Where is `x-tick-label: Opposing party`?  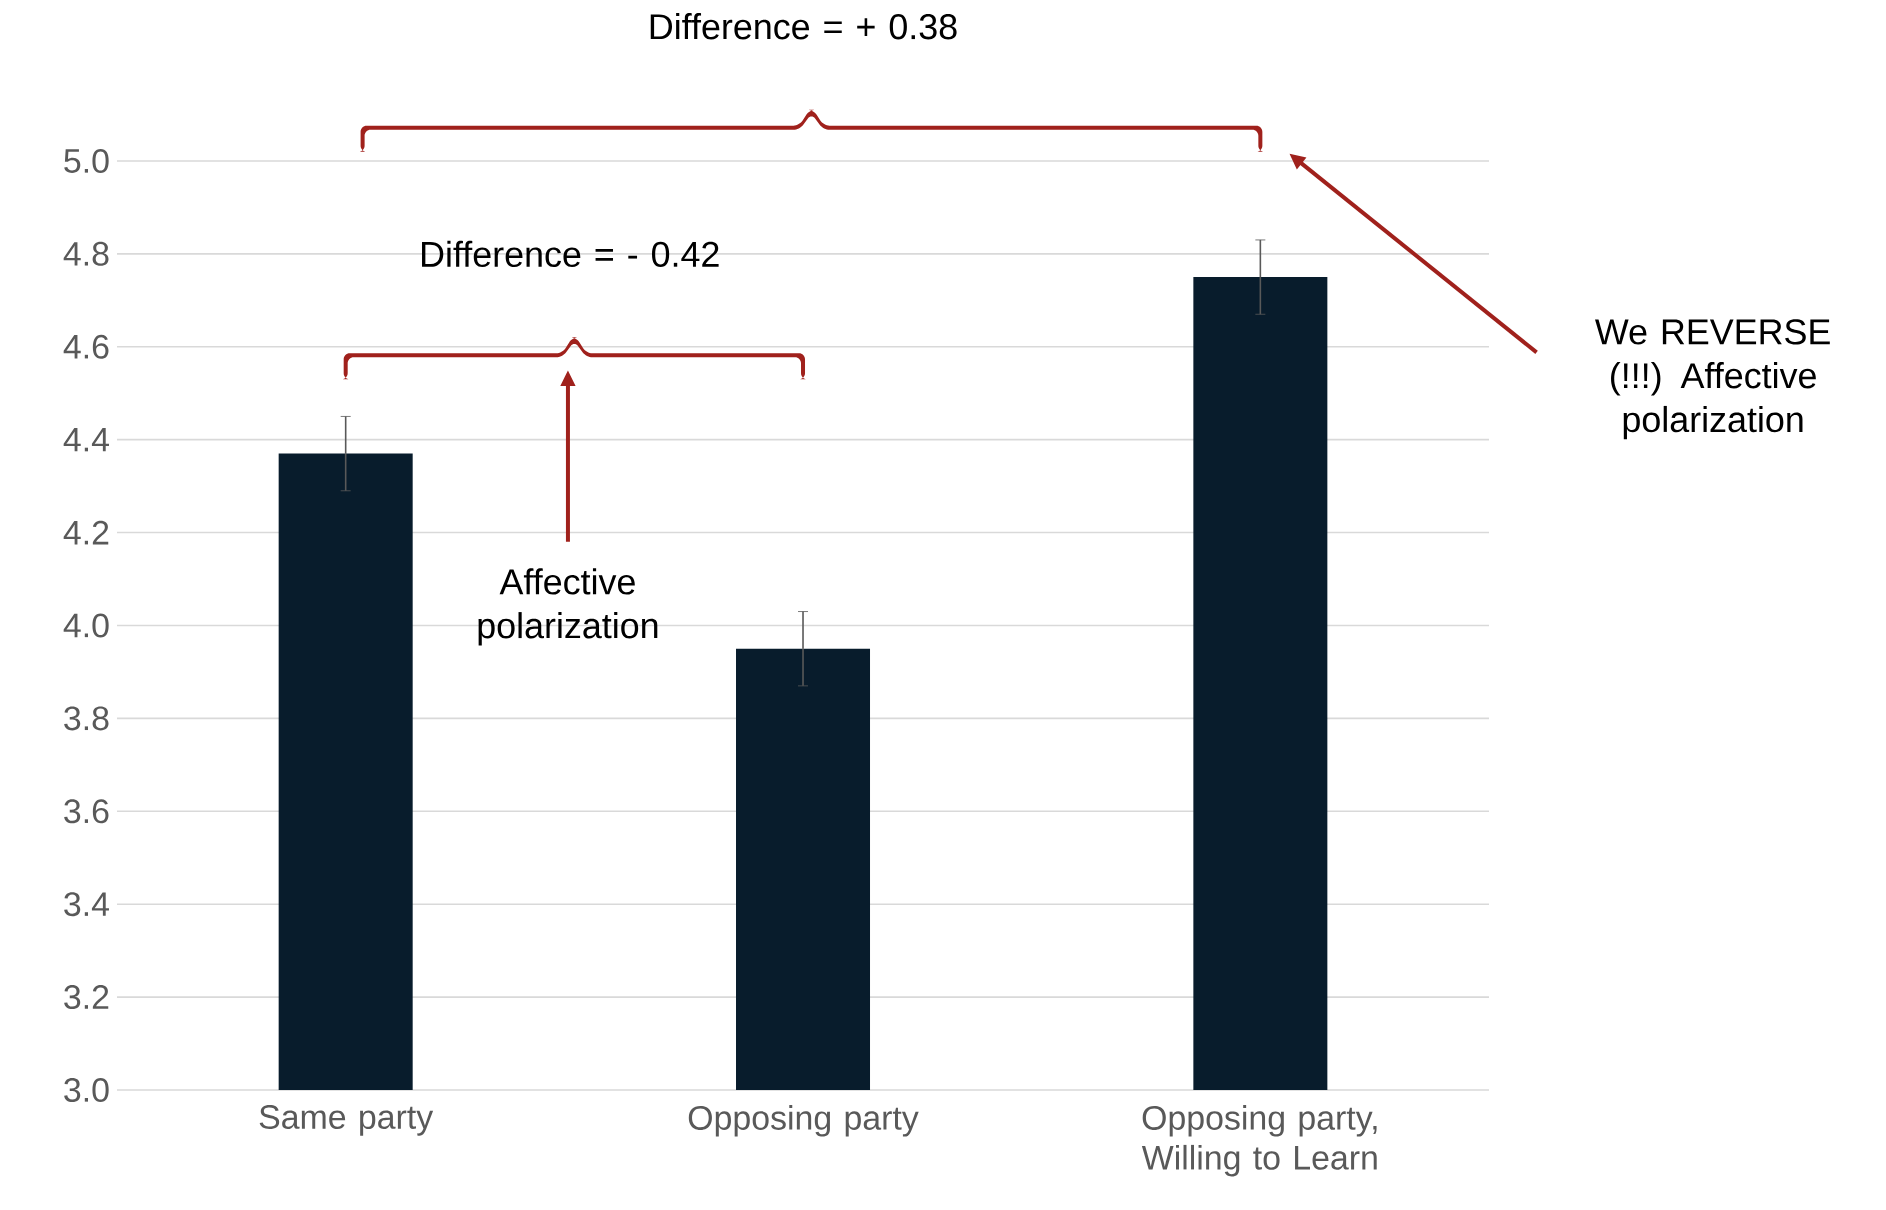
x-tick-label: Opposing party is located at coordinates (803, 1121).